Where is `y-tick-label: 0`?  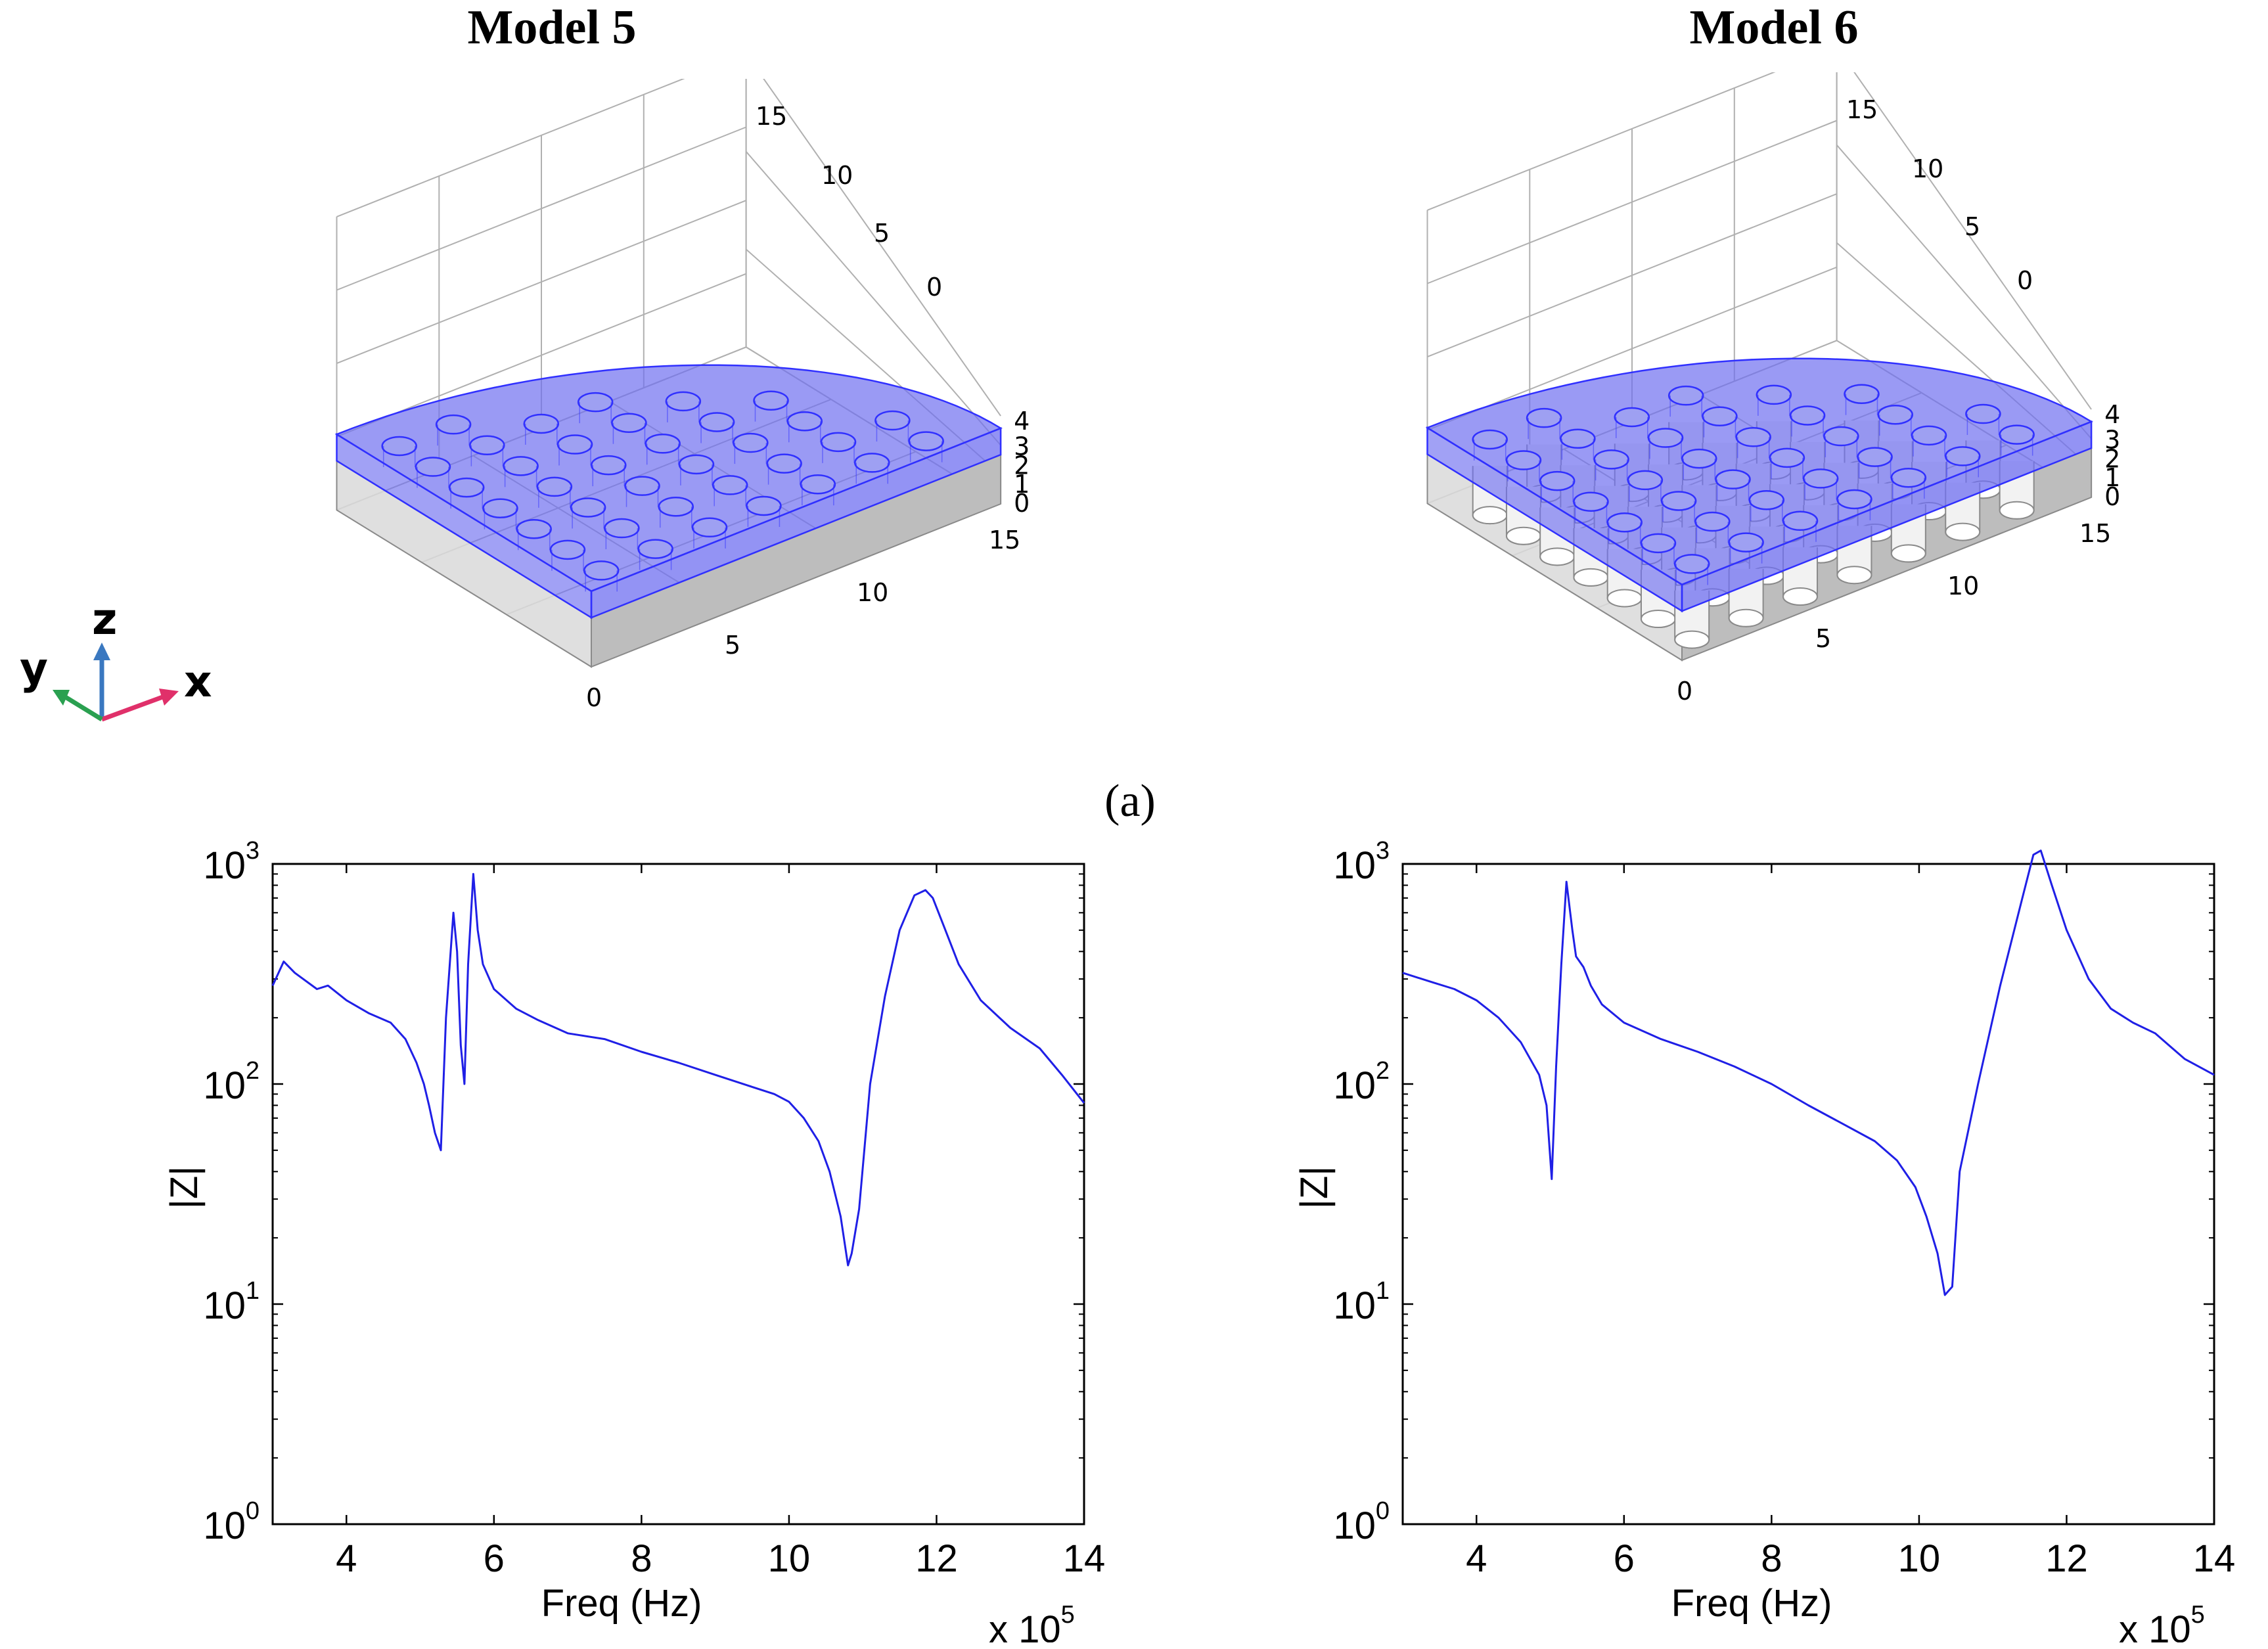
y-tick-label: 0 is located at coordinates (2025, 280).